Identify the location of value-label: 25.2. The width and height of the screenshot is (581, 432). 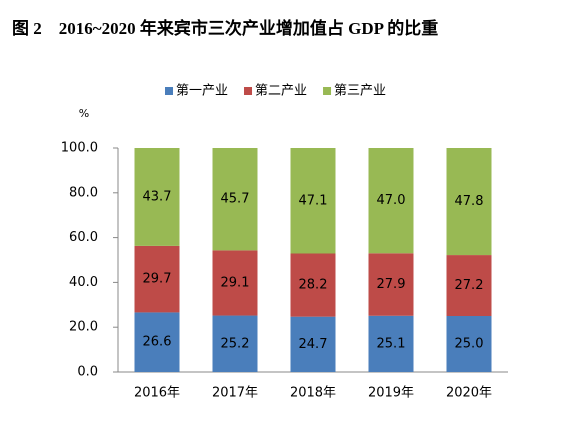
(235, 343).